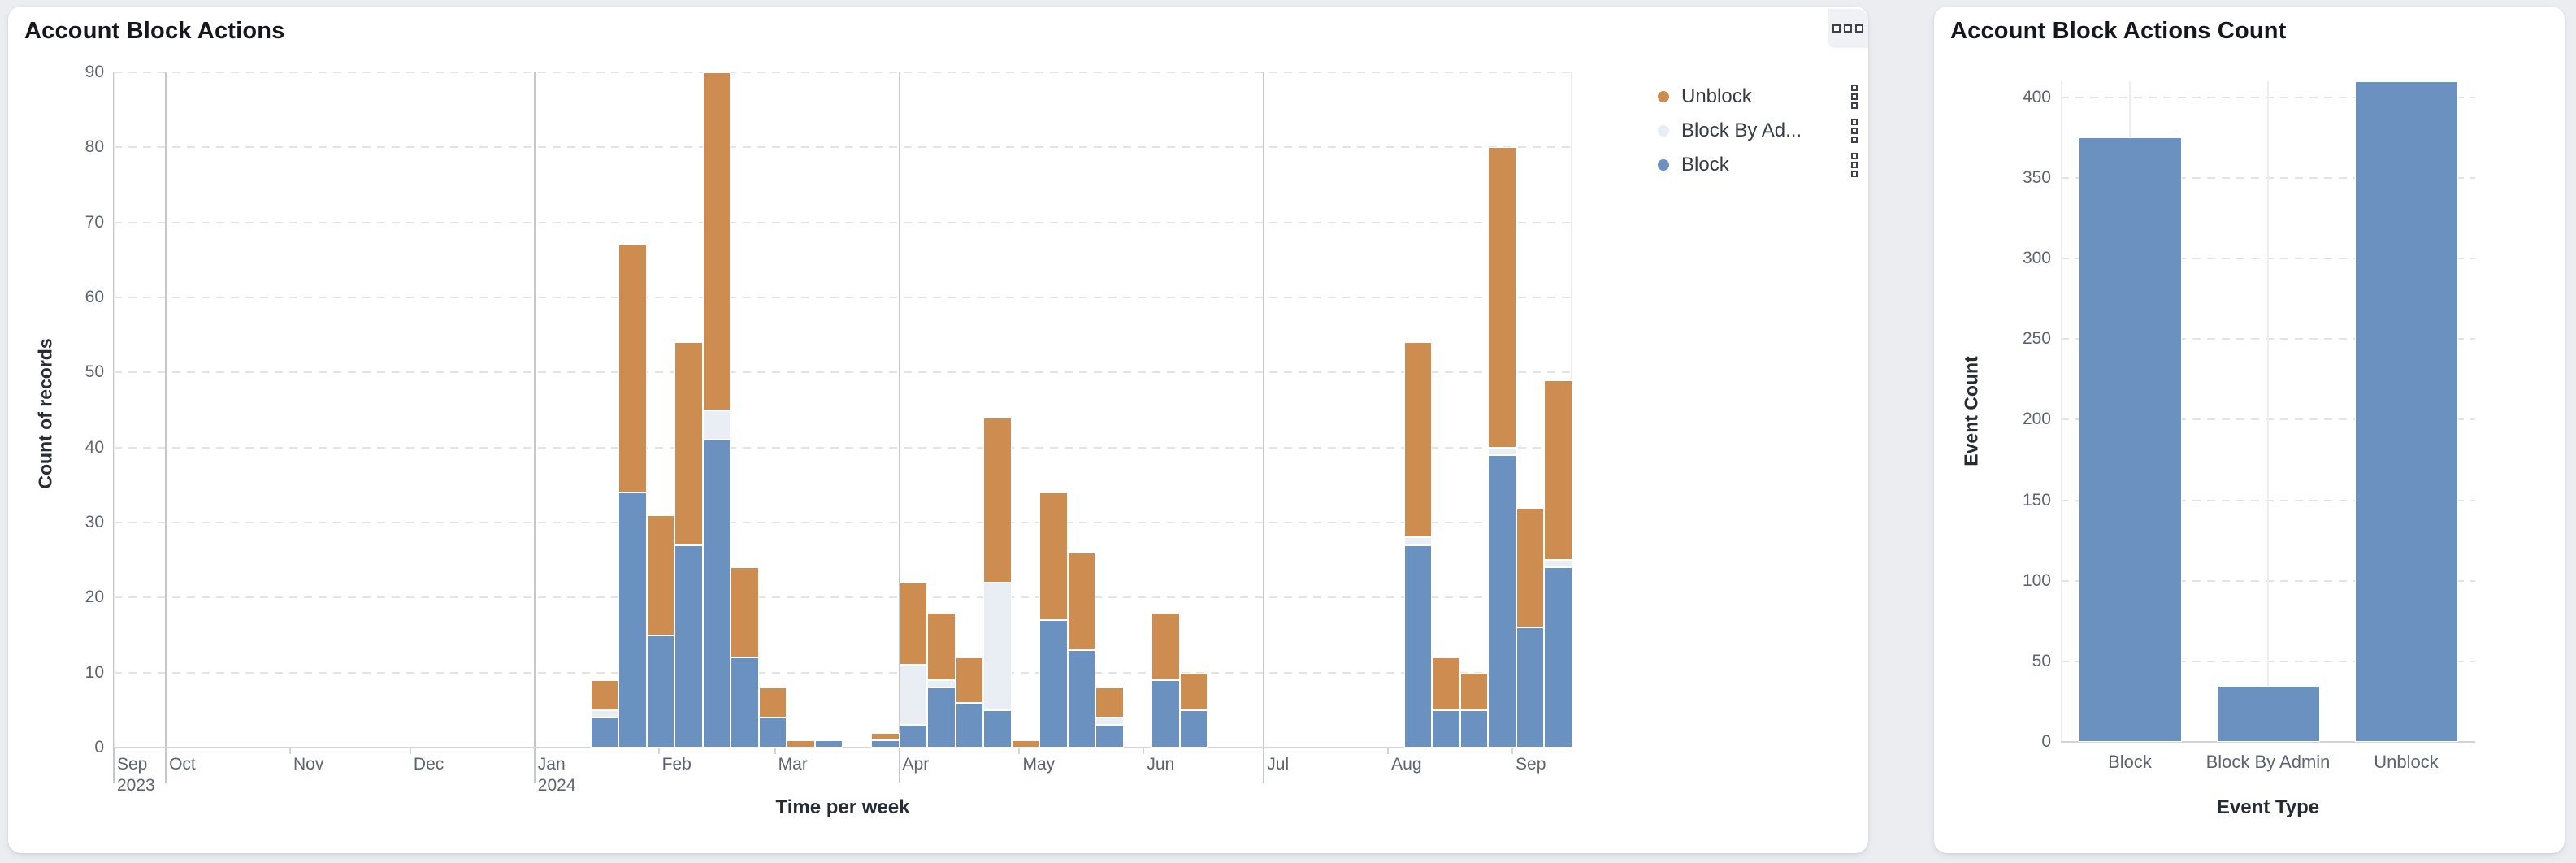  What do you see at coordinates (94, 522) in the screenshot?
I see `y-tick-label: 30` at bounding box center [94, 522].